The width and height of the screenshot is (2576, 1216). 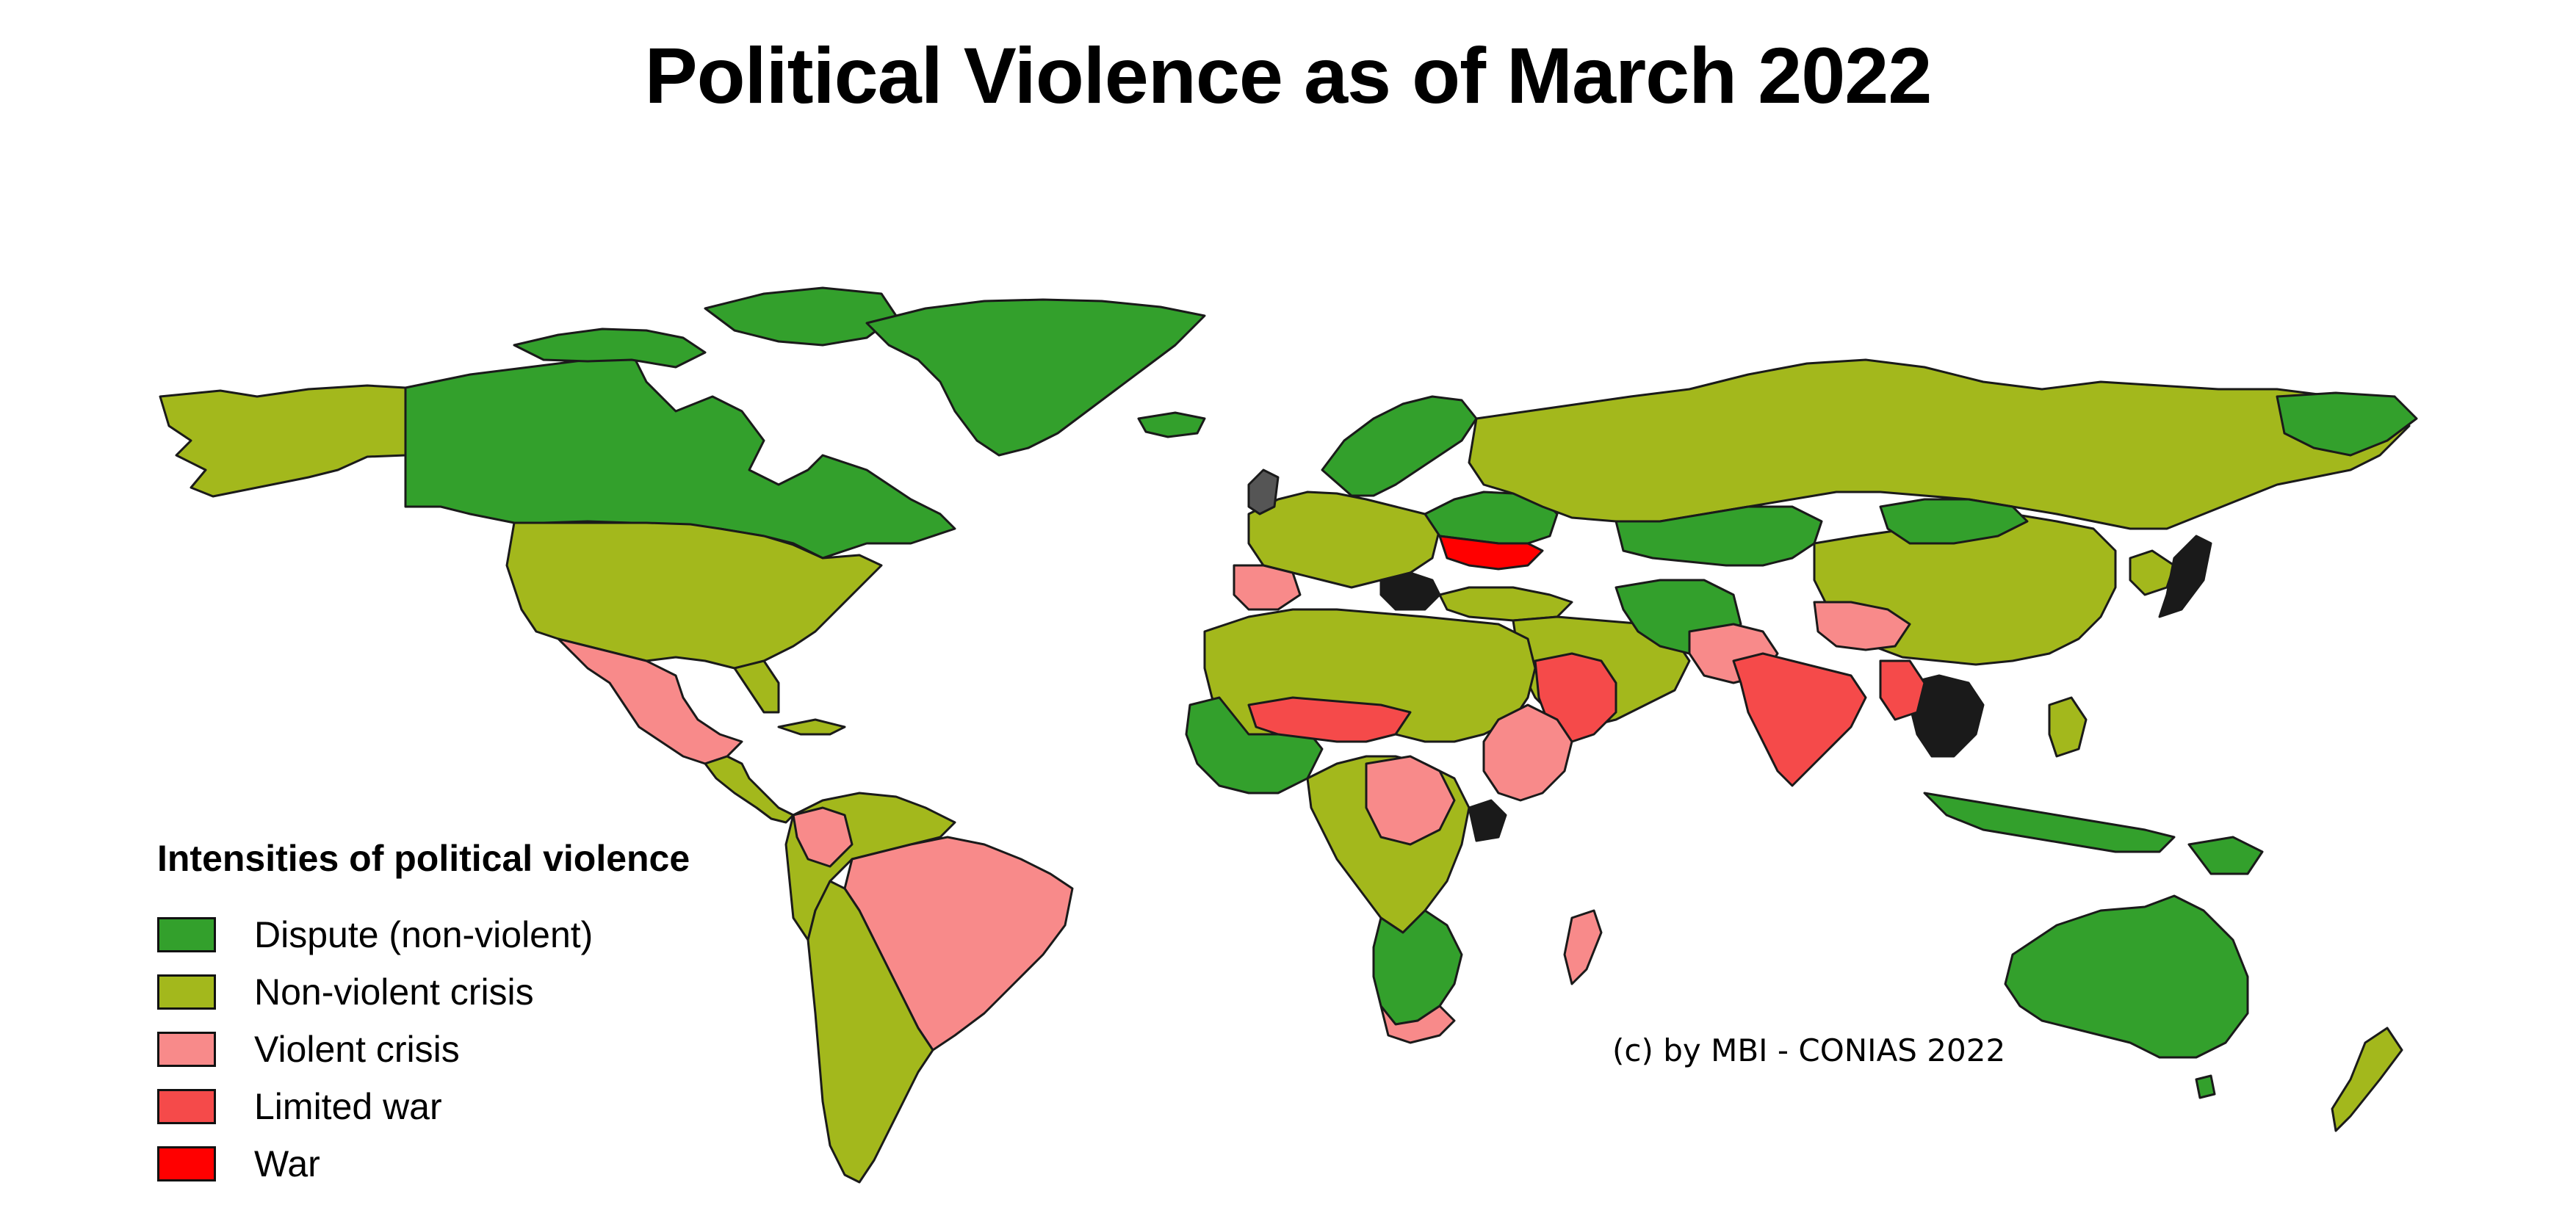 I want to click on region-southern-africa, so click(x=1417, y=968).